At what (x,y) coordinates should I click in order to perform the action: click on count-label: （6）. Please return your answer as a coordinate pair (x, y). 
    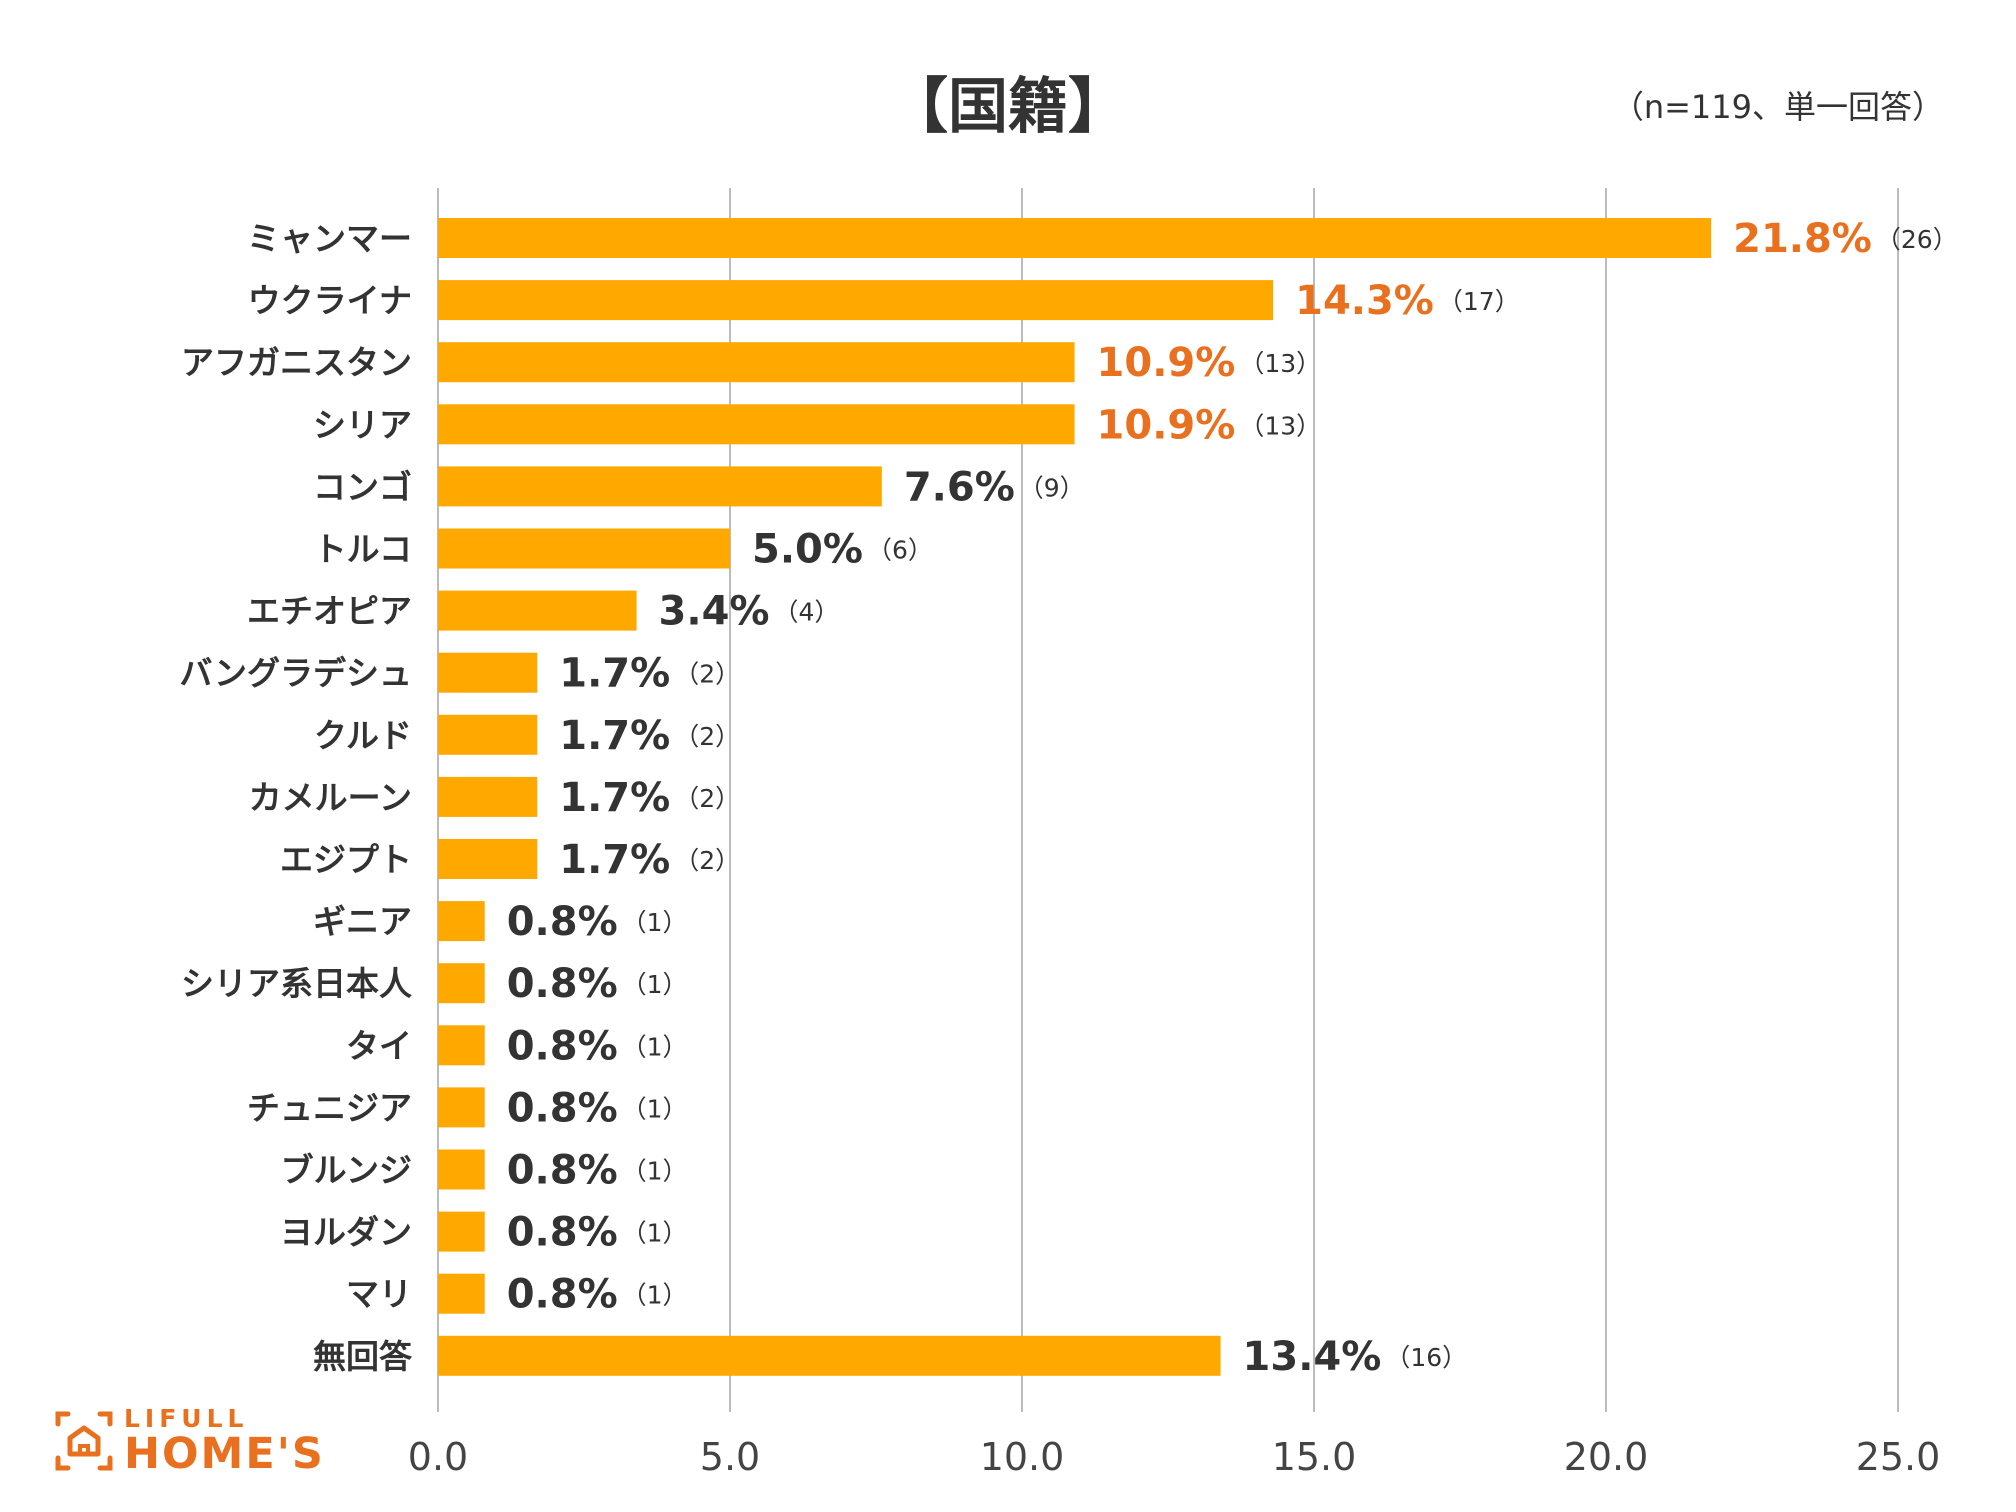
    Looking at the image, I should click on (900, 550).